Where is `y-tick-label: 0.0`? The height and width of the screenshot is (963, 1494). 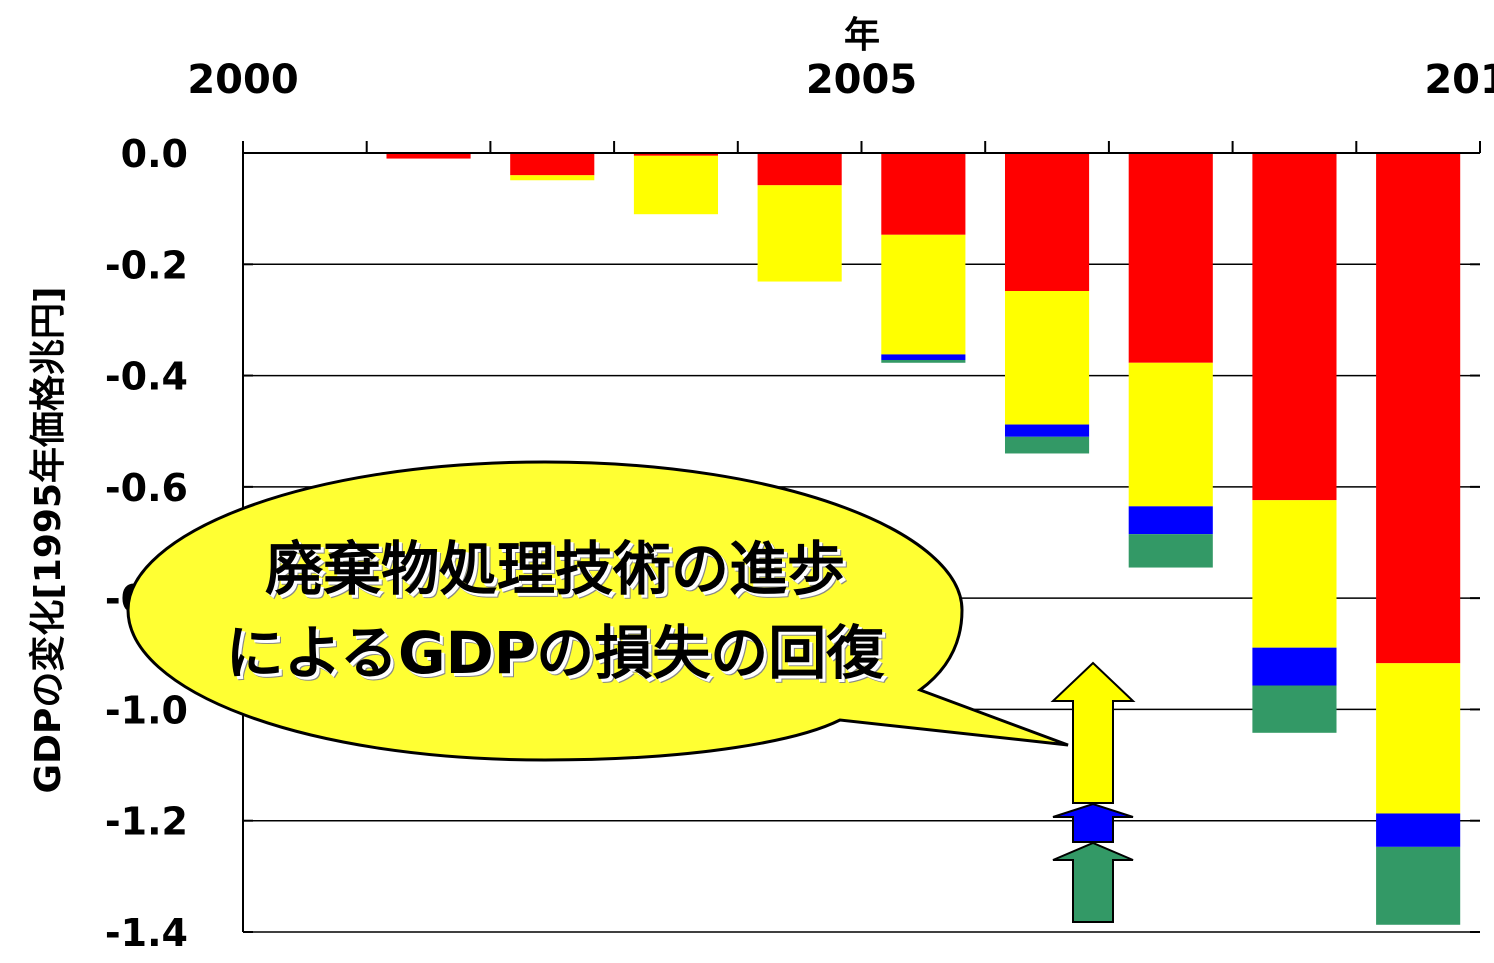 y-tick-label: 0.0 is located at coordinates (154, 154).